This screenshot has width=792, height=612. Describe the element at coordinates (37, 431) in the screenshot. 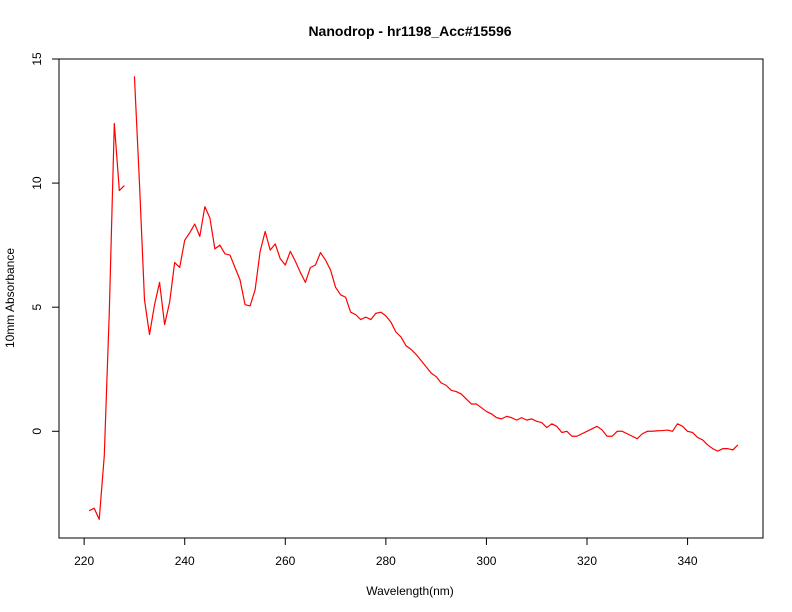

I see `y-tick-label: 0` at that location.